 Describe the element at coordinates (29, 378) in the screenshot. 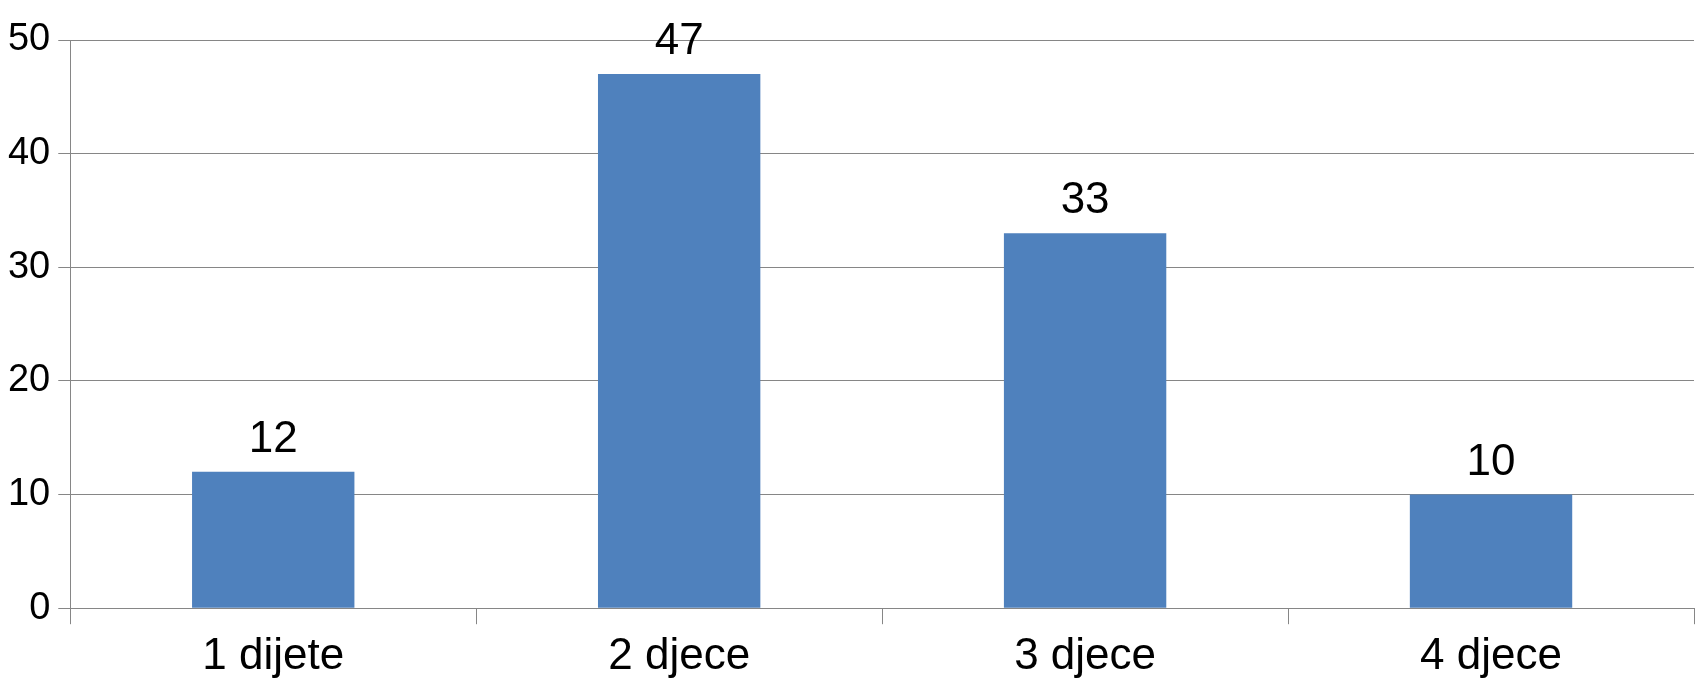

I see `y-tick-label: 20` at that location.